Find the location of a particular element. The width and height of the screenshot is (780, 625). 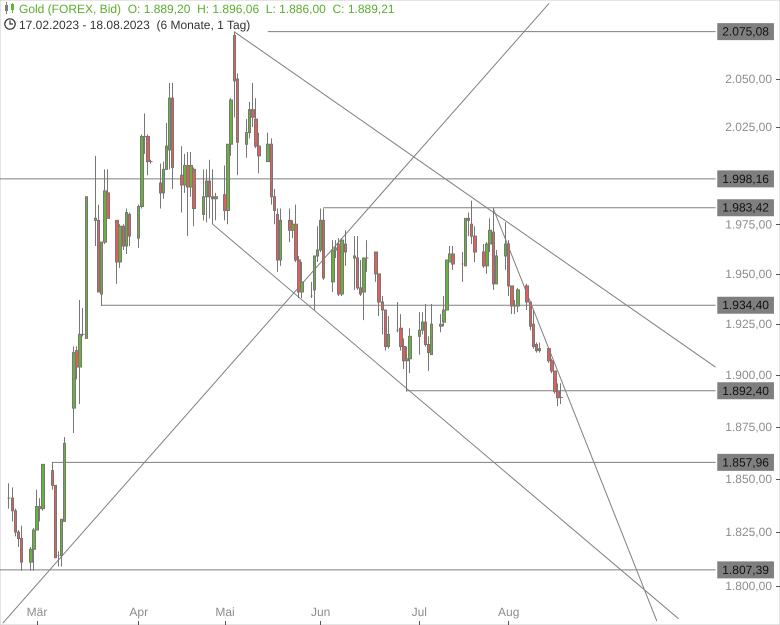

data-label: 1.934,40 is located at coordinates (746, 305).